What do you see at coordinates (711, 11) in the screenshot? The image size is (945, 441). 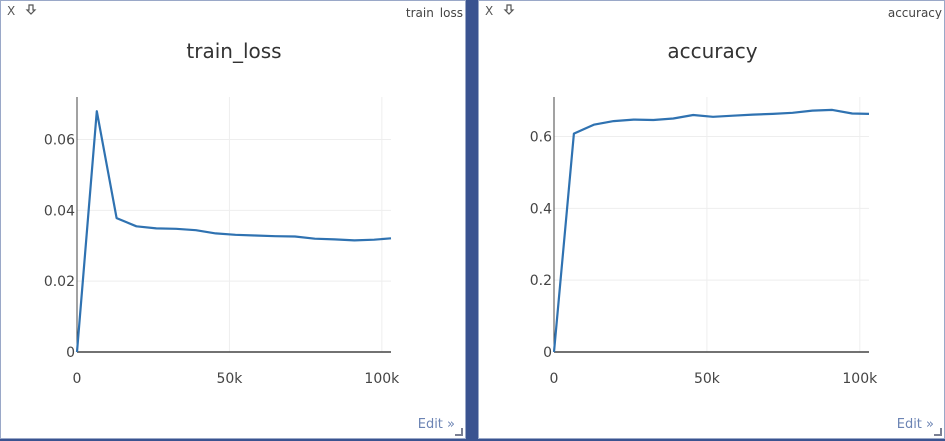 I see `pane-header: X accuracy` at bounding box center [711, 11].